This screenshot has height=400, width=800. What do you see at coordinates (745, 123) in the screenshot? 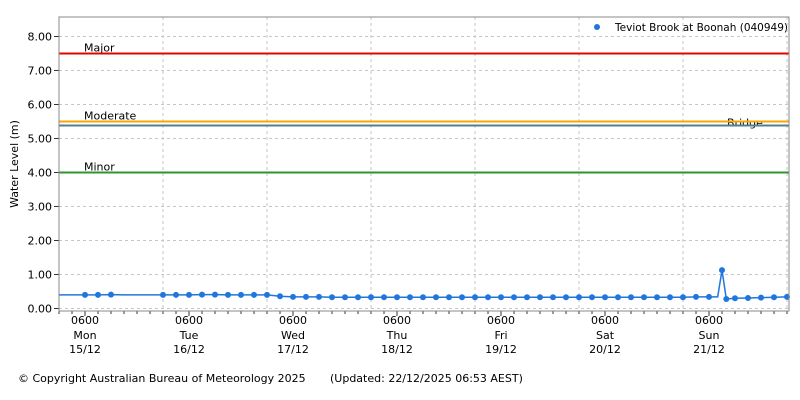
I see `threshold-label-bridge: Bridge` at bounding box center [745, 123].